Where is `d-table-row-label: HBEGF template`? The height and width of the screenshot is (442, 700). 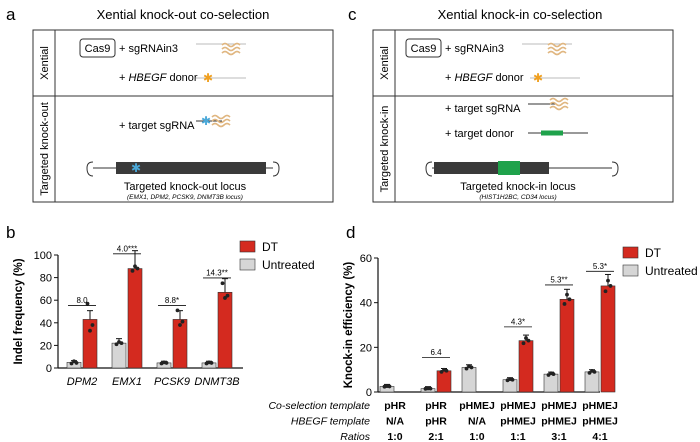
d-table-row-label: HBEGF template is located at coordinates (330, 422).